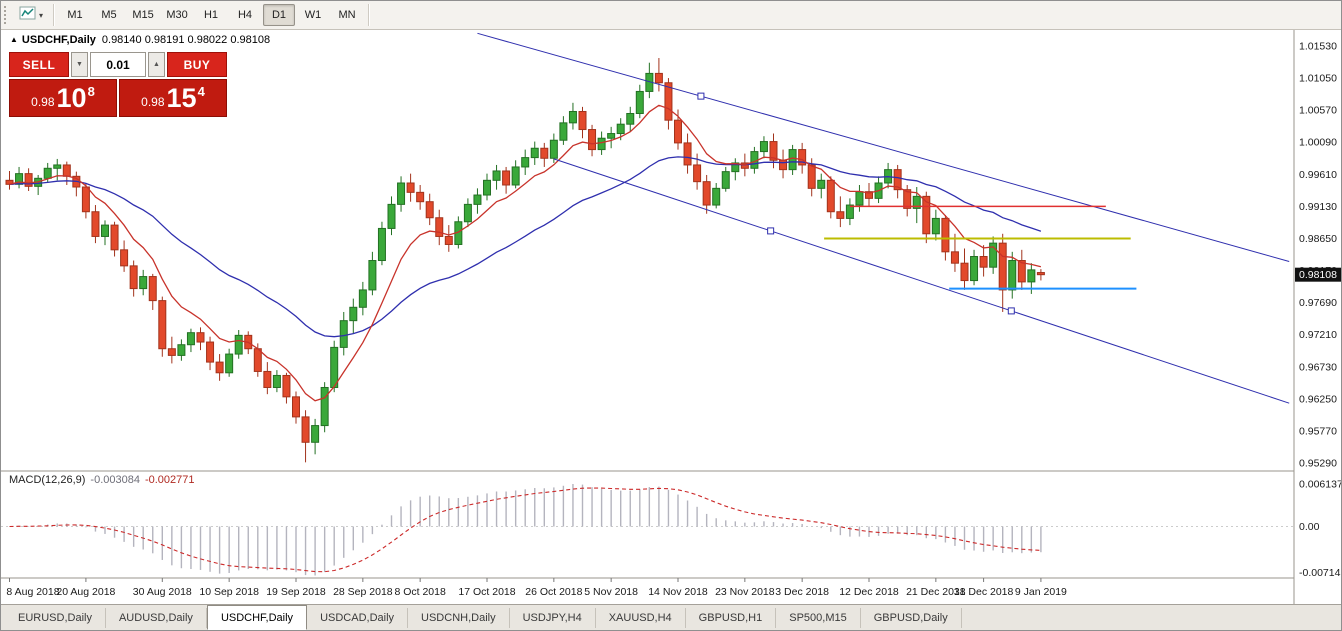  I want to click on buy-price-display: 0.98 15 4, so click(173, 98).